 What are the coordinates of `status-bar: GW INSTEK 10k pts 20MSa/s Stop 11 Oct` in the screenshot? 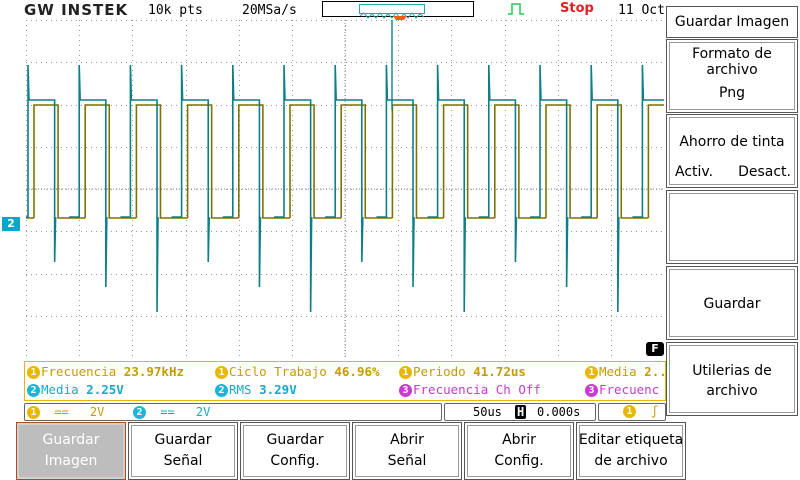 It's located at (400, 10).